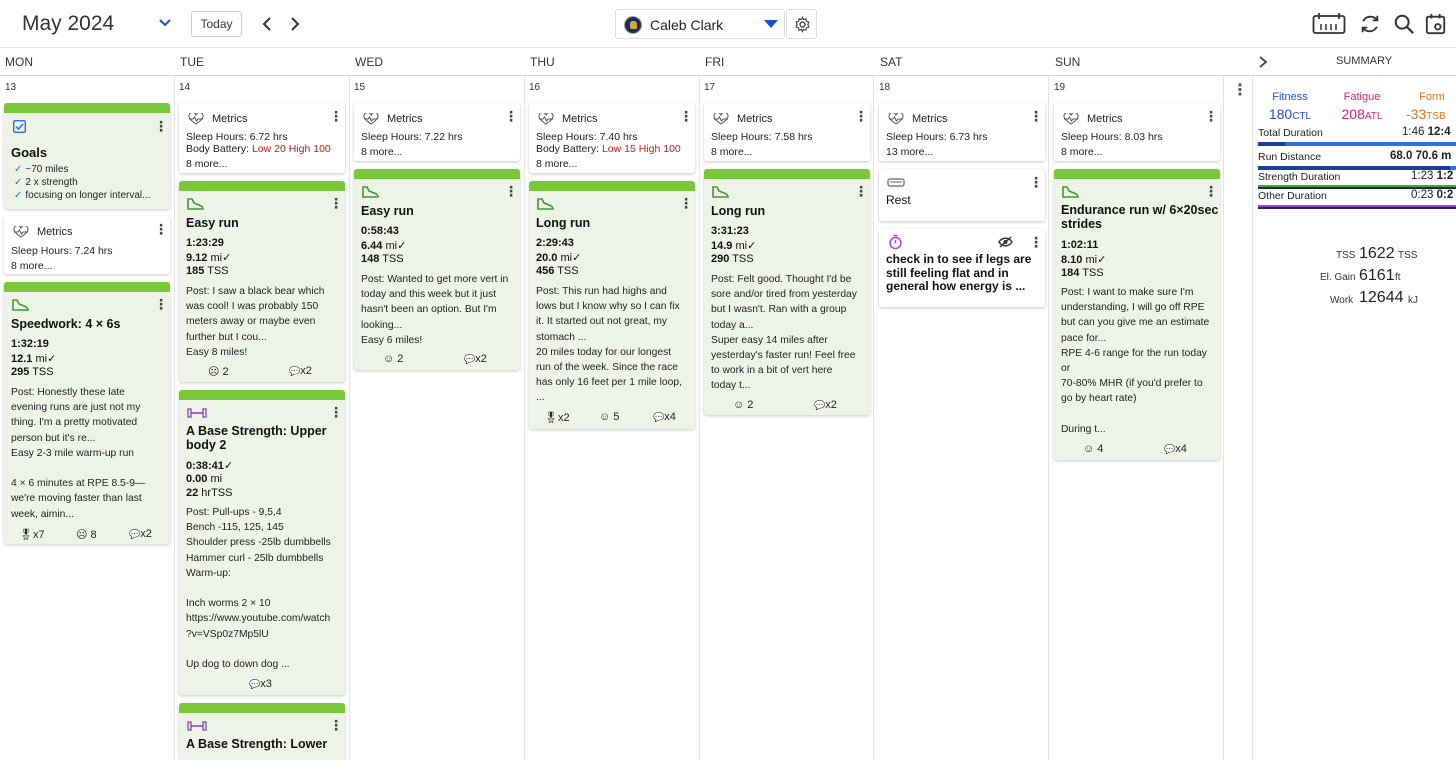 The image size is (1456, 760). What do you see at coordinates (1329, 24) in the screenshot?
I see `calendar-week-icon` at bounding box center [1329, 24].